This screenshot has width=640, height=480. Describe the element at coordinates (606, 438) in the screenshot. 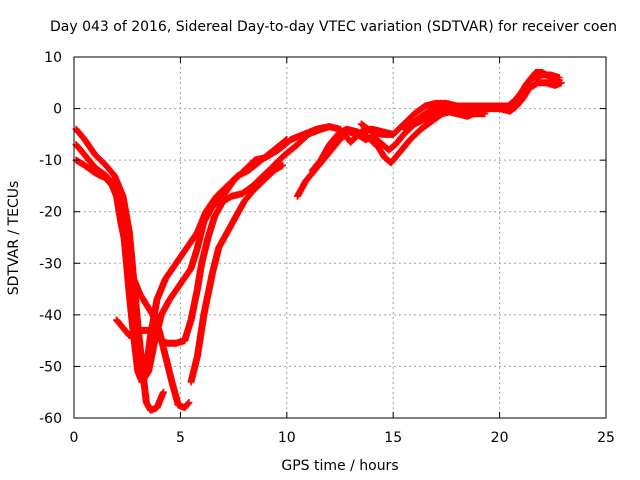

I see `x-tick-label: 25` at that location.